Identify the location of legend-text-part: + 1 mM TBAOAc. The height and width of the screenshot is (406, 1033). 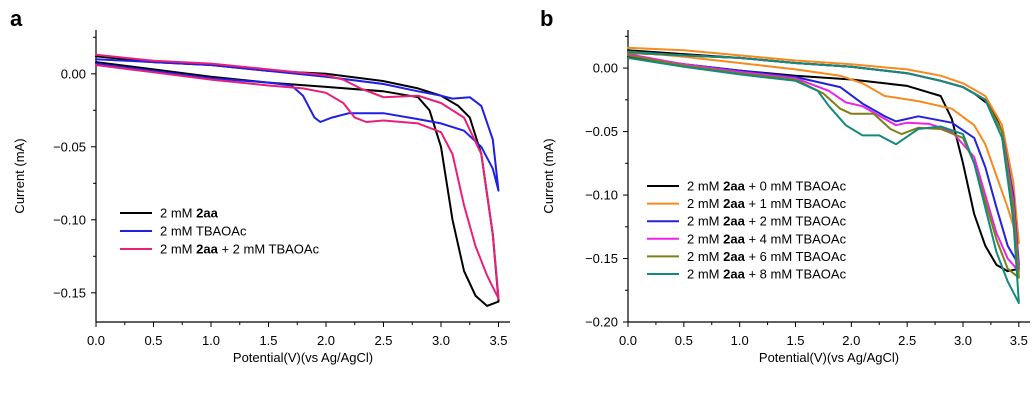
(796, 203).